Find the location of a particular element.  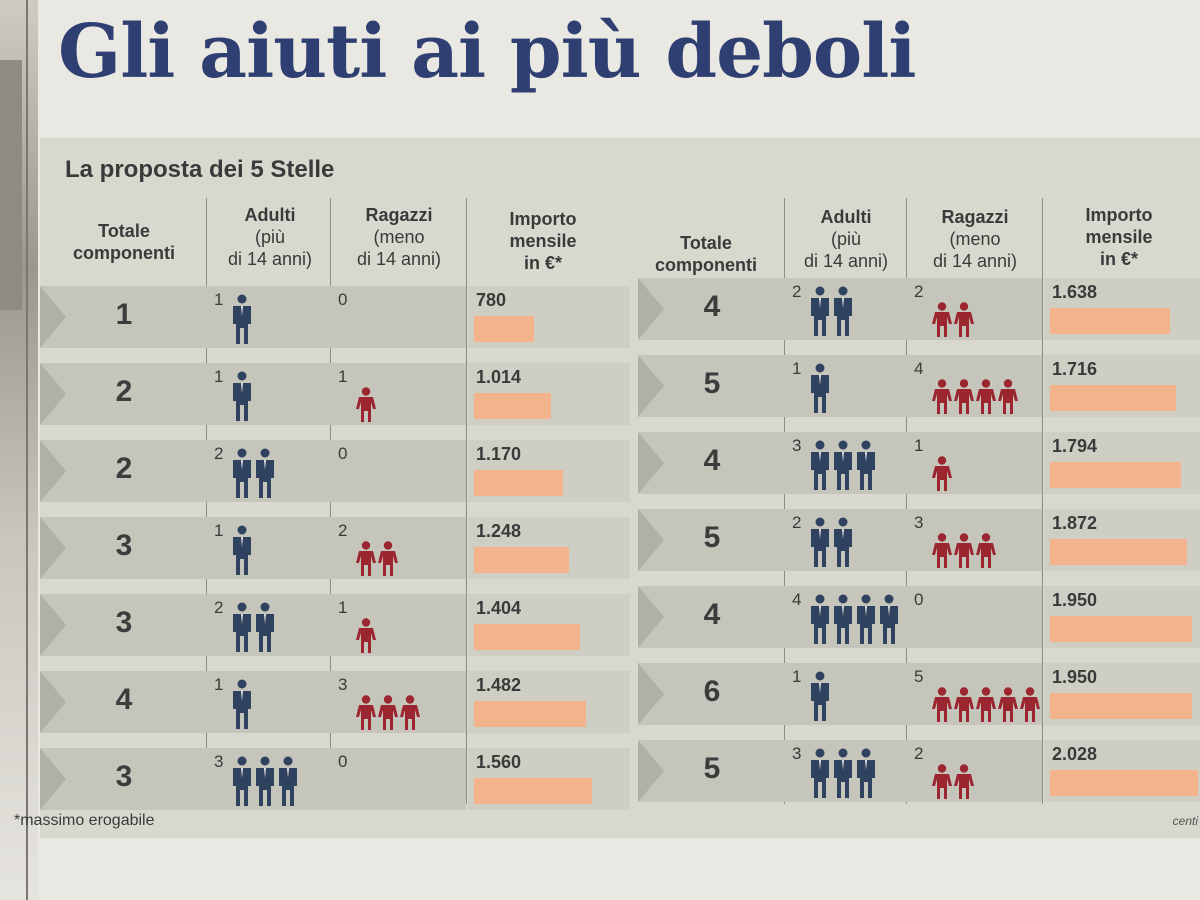

monthly-amount: 1.638 is located at coordinates (1075, 292).